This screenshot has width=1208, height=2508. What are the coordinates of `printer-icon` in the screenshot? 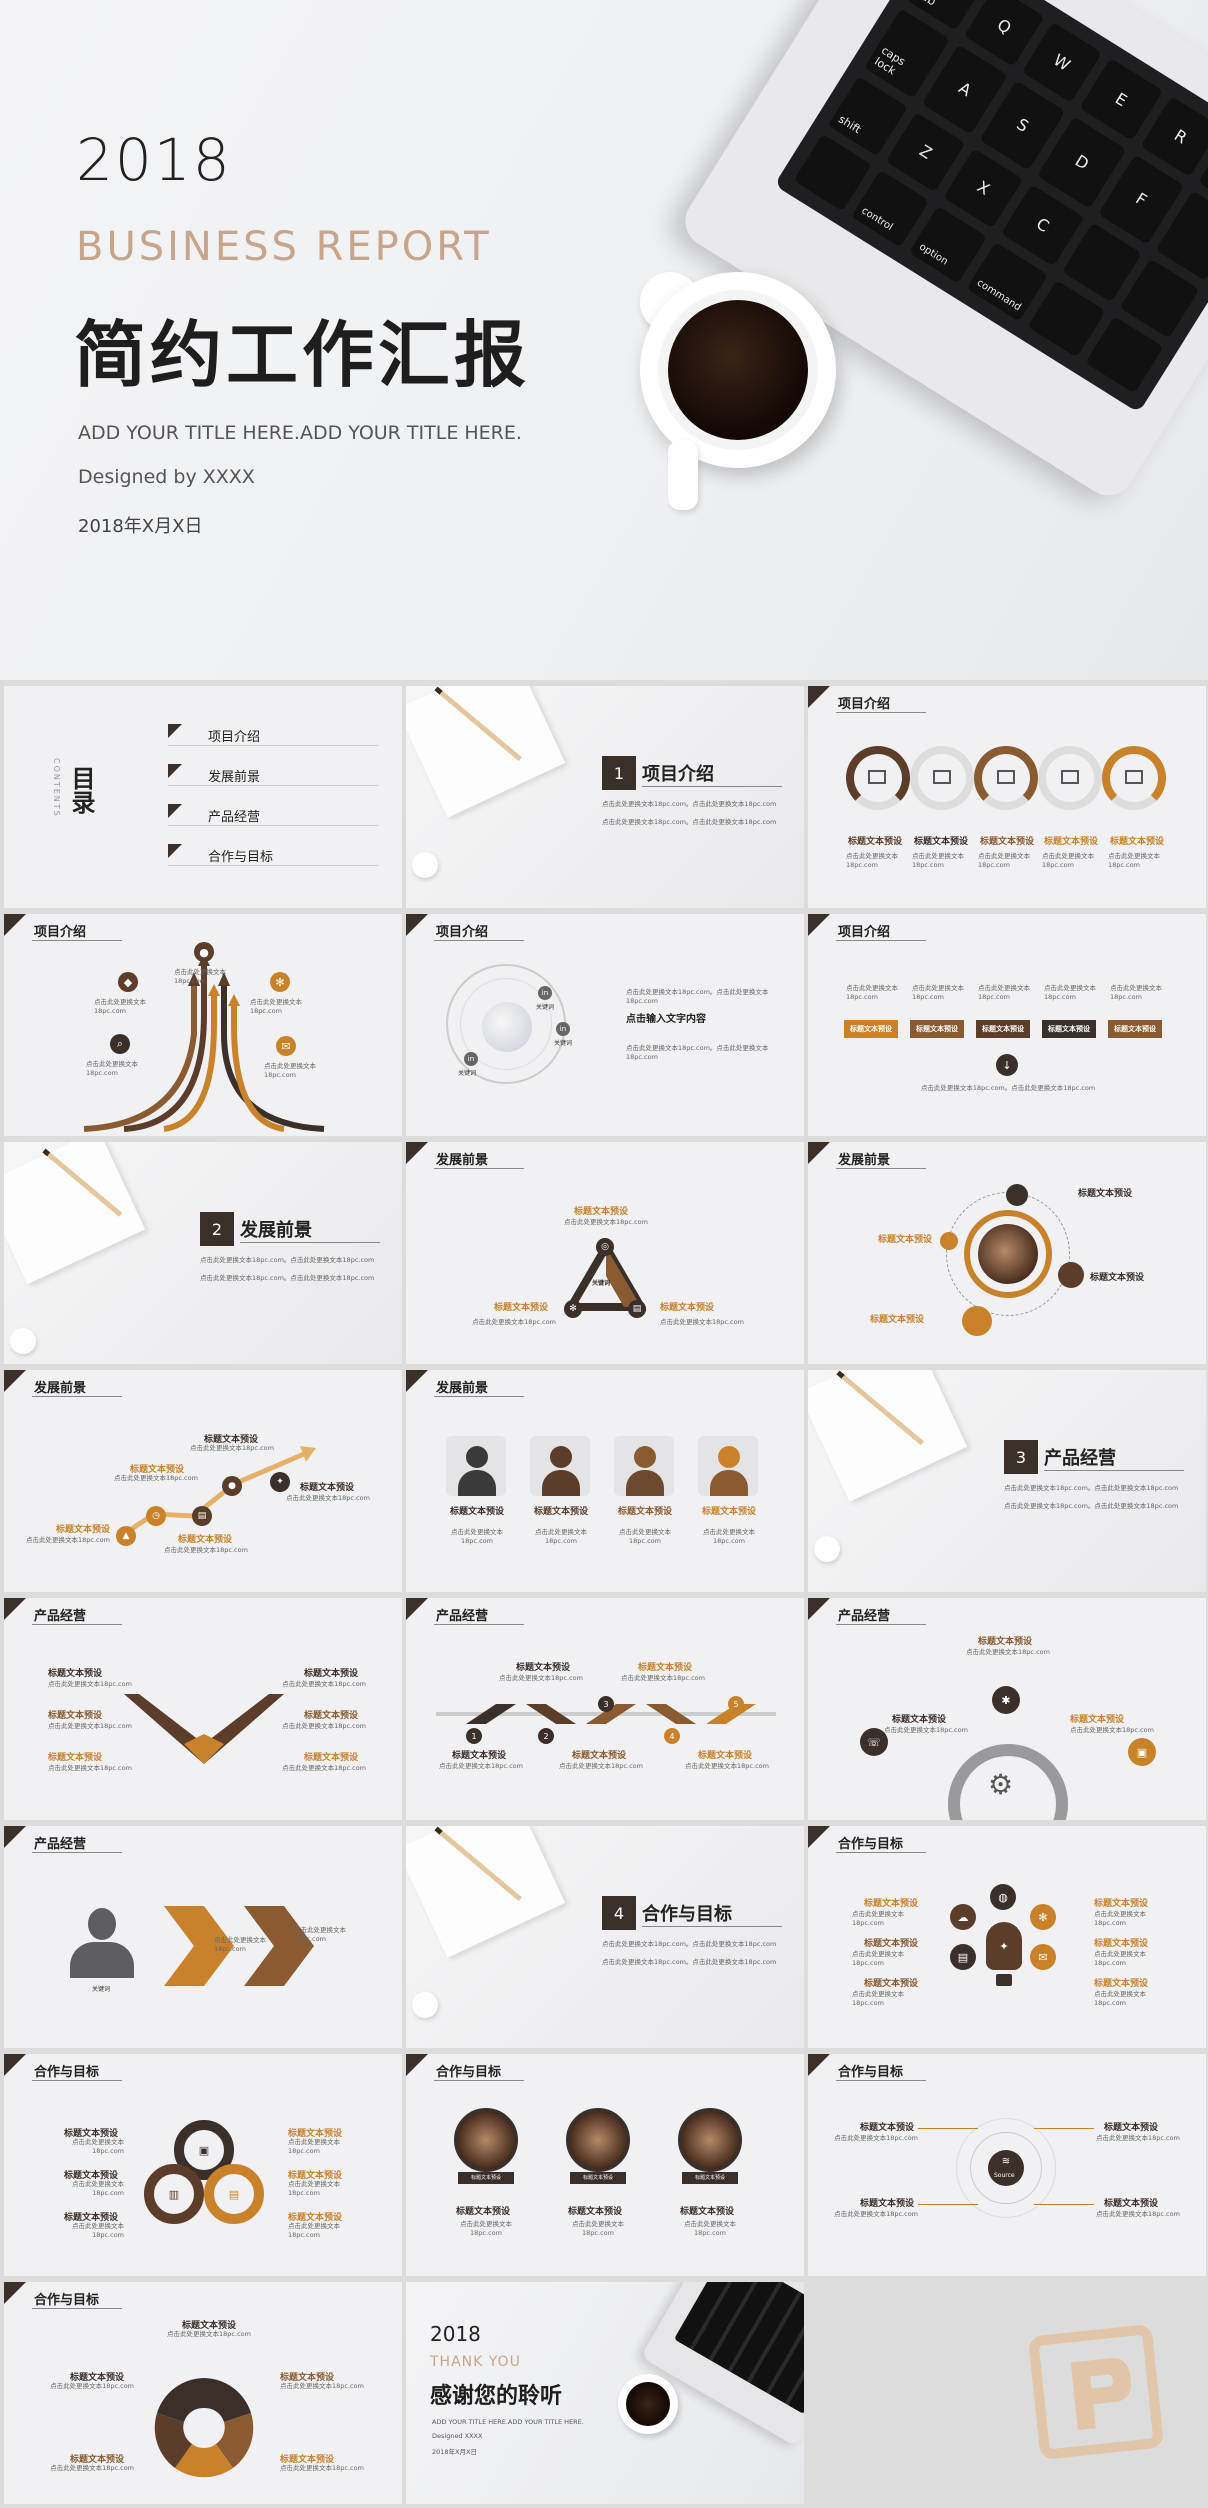 It's located at (942, 777).